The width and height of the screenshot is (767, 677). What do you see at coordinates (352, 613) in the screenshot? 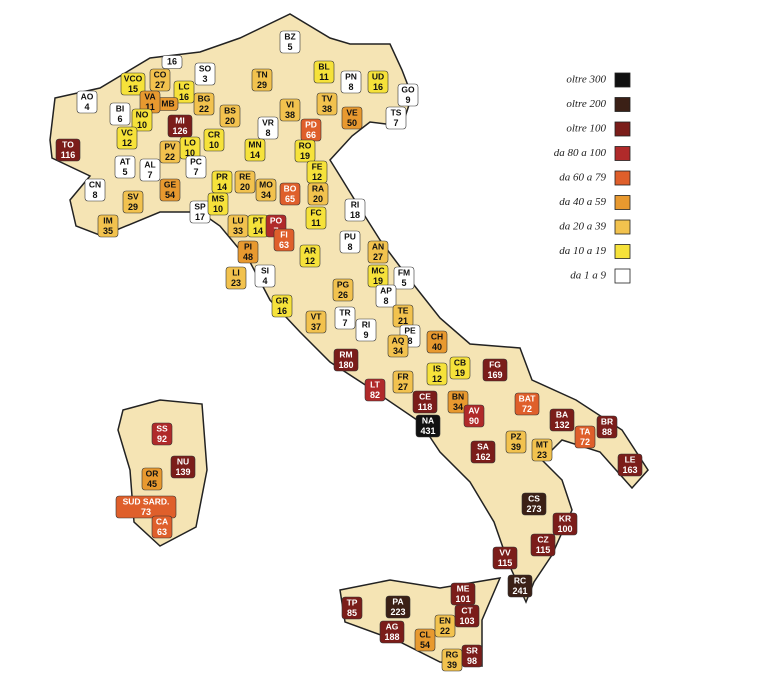
I see `province-value: 85` at bounding box center [352, 613].